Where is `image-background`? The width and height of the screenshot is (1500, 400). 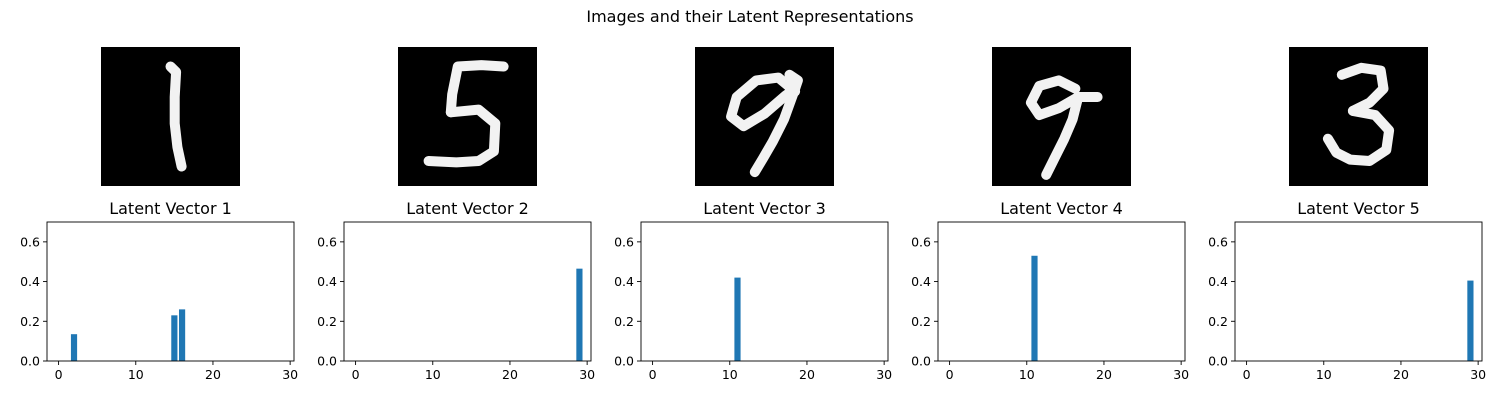
image-background is located at coordinates (1061, 116).